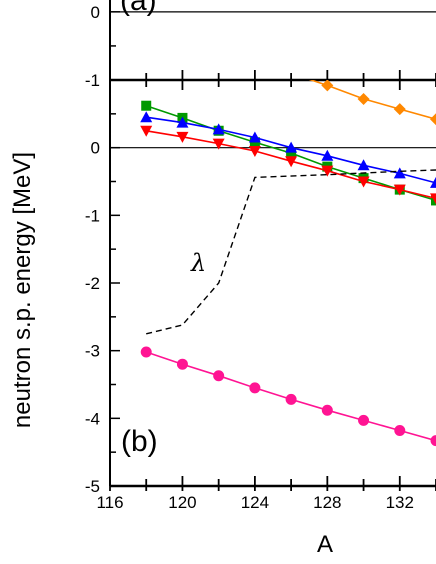 This screenshot has width=436, height=564. What do you see at coordinates (139, 441) in the screenshot?
I see `panel-b-label: (b)` at bounding box center [139, 441].